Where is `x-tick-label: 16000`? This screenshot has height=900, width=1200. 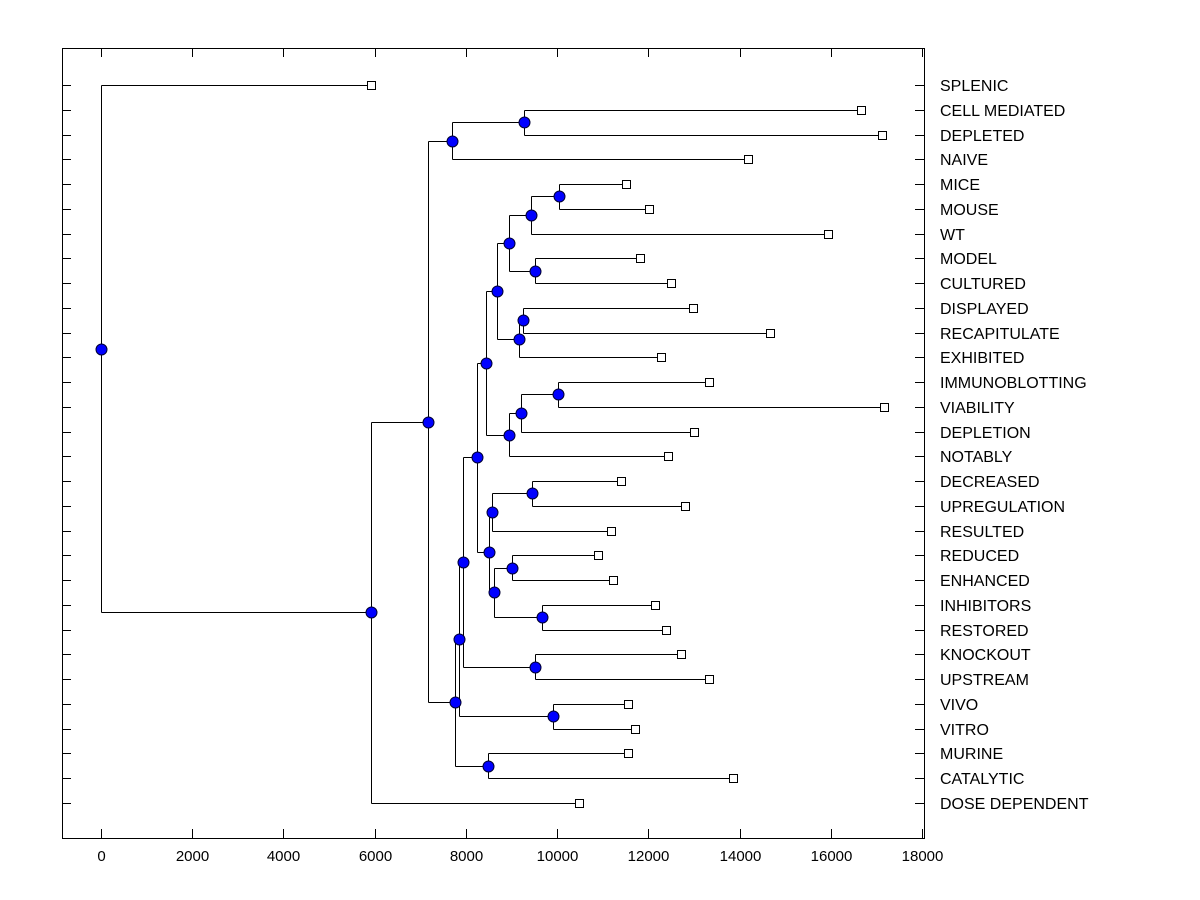
x-tick-label: 16000 is located at coordinates (832, 856).